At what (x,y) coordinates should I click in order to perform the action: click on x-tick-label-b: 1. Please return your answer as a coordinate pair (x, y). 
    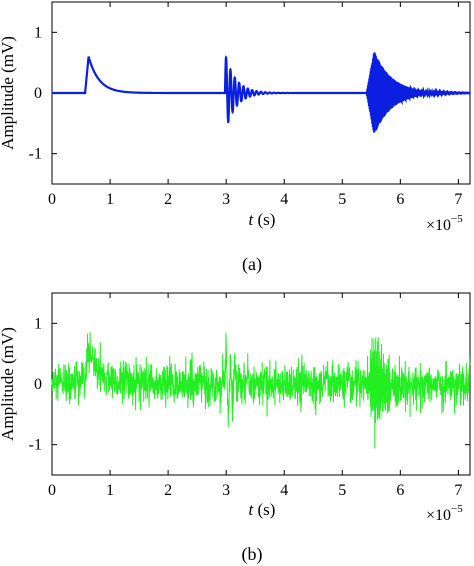
    Looking at the image, I should click on (110, 490).